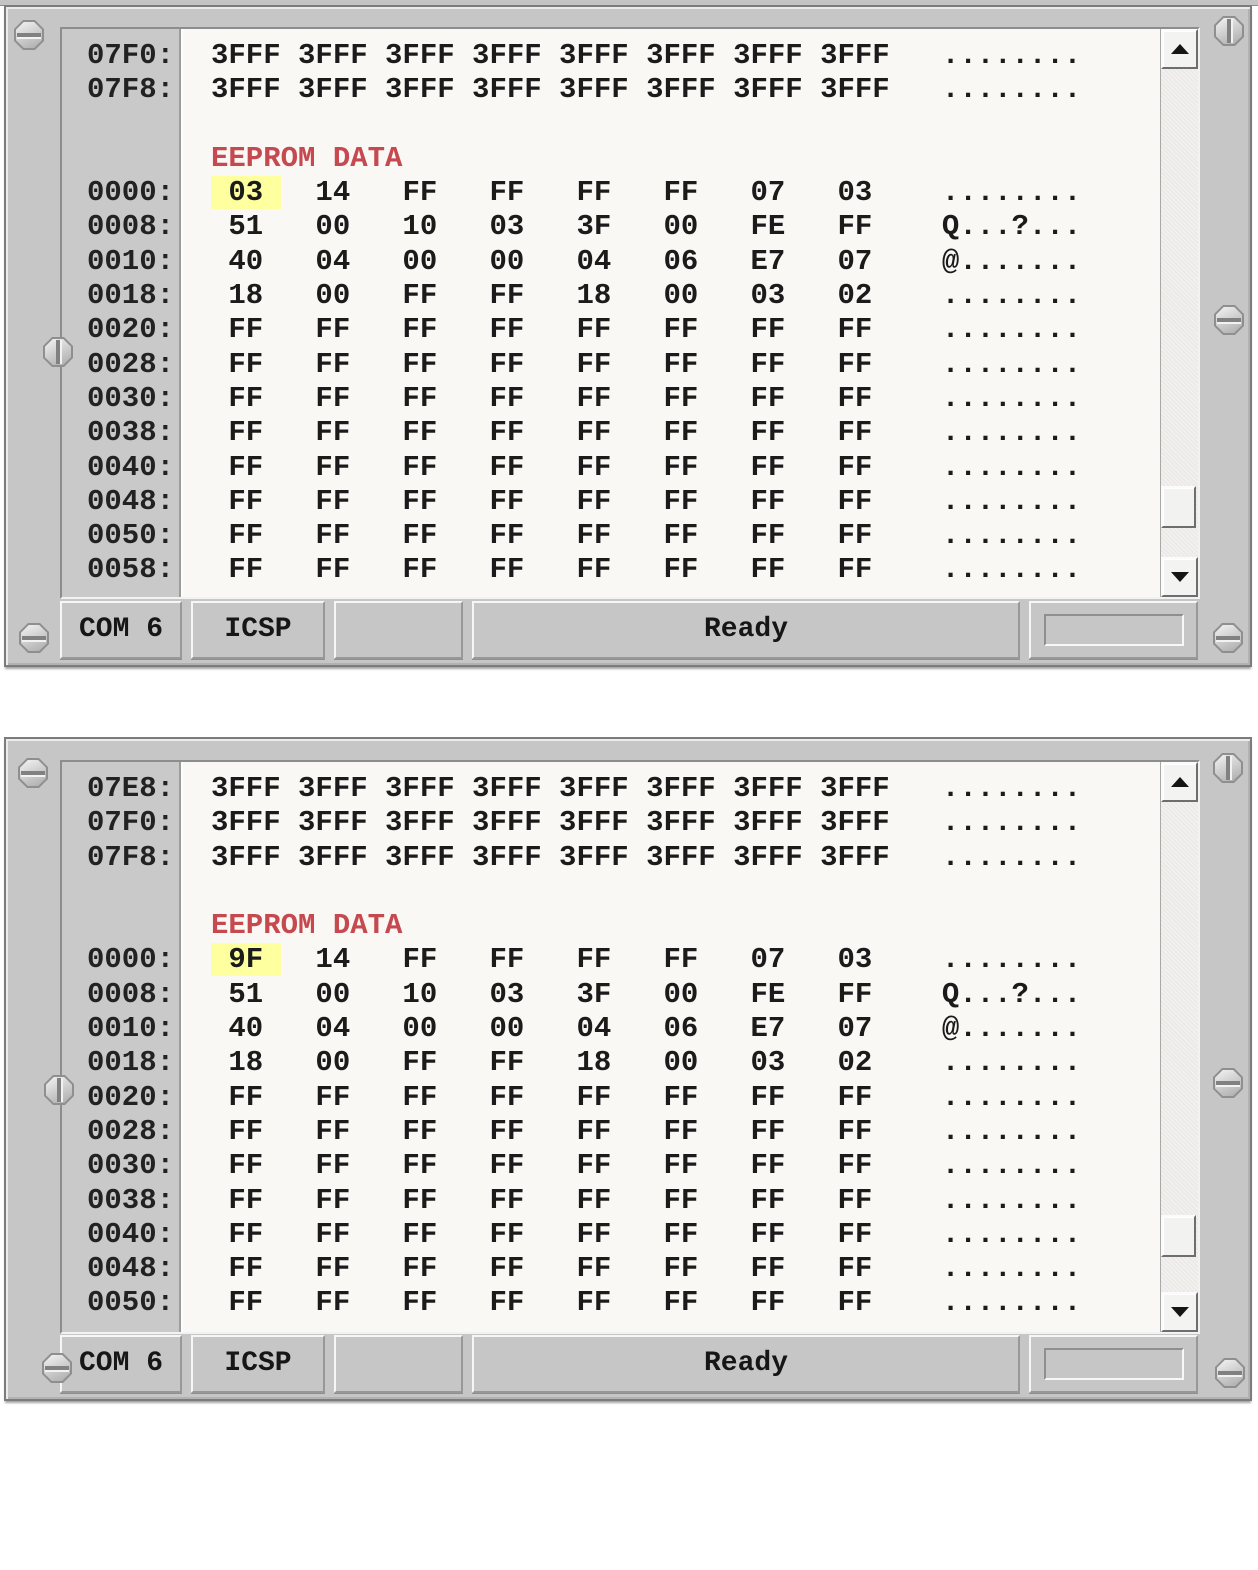 The height and width of the screenshot is (1570, 1258). I want to click on highlighted-byte: 9F, so click(246, 960).